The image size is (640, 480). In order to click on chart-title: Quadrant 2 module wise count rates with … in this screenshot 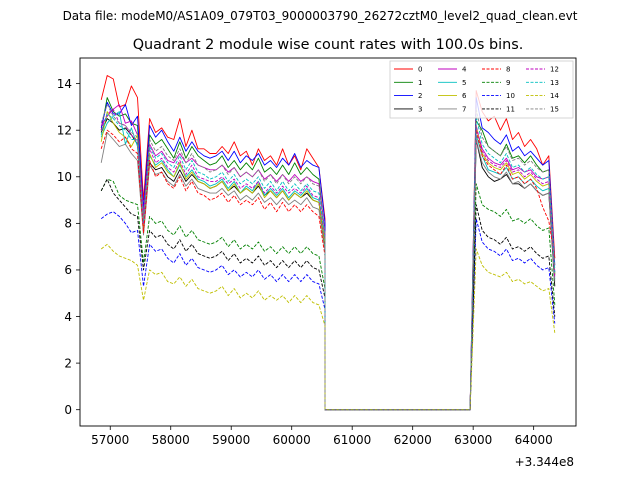, I will do `click(328, 45)`.